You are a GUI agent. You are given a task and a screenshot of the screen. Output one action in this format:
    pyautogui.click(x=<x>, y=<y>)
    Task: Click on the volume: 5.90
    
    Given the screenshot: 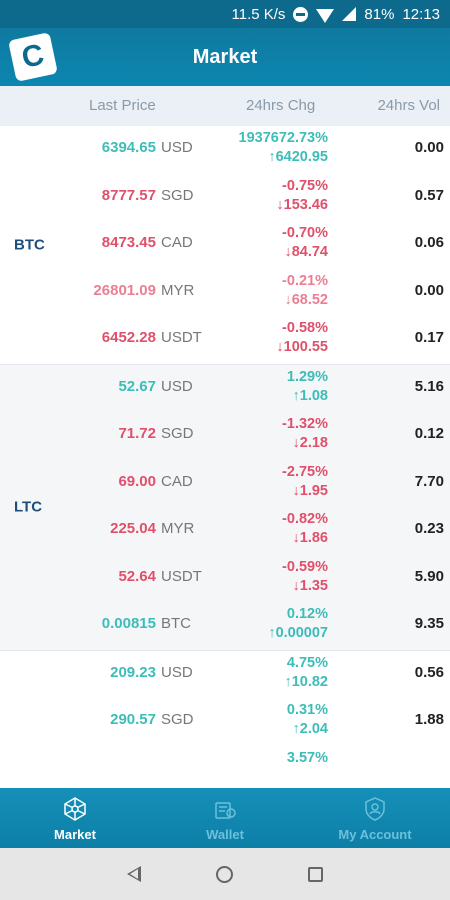 What is the action you would take?
    pyautogui.click(x=429, y=576)
    